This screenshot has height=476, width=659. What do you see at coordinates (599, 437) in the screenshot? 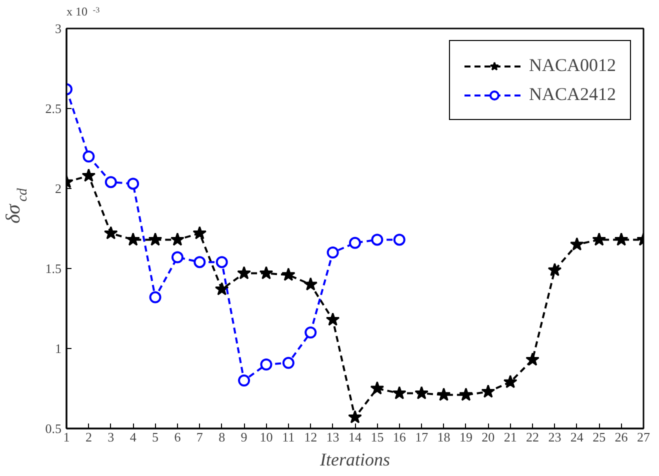
I see `x-tick-label: 25` at bounding box center [599, 437].